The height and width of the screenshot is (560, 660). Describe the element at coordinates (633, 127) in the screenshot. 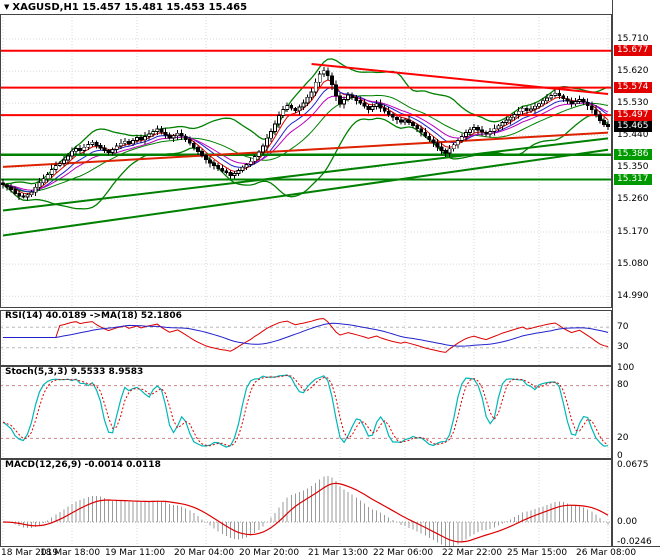

I see `price-level-badge: 15.465` at that location.